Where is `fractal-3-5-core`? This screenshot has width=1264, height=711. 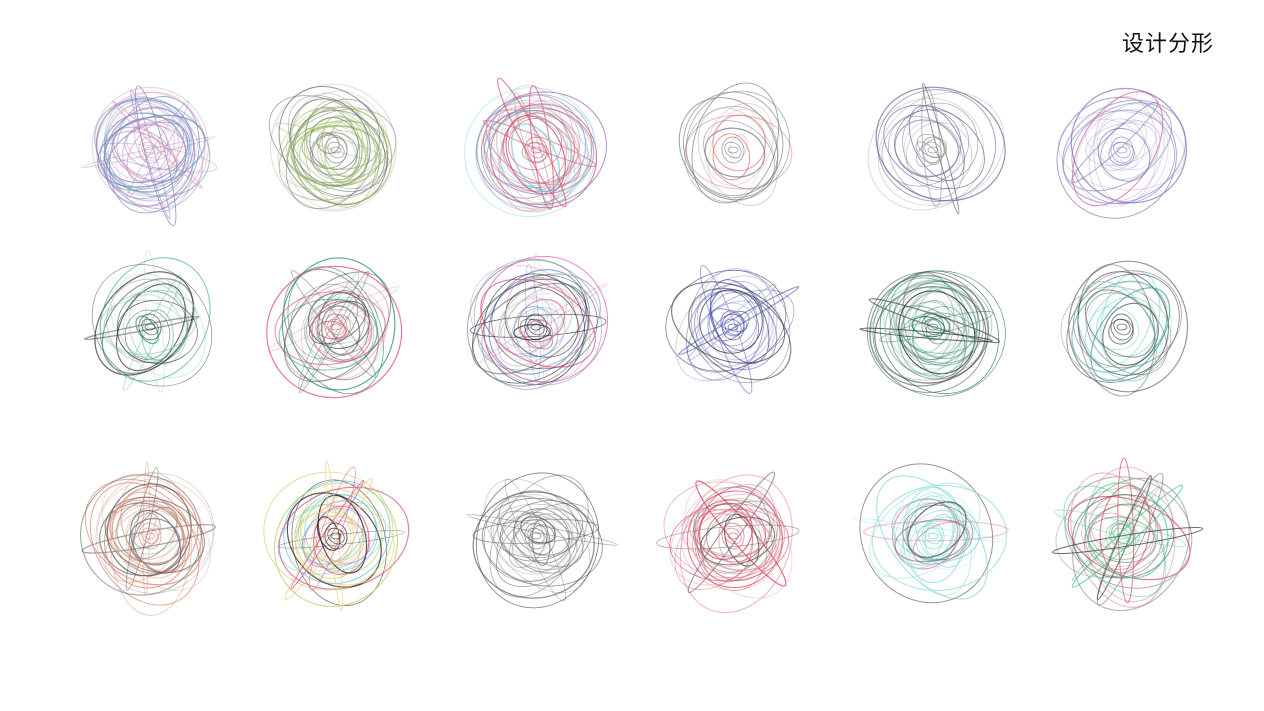
fractal-3-5-core is located at coordinates (933, 536).